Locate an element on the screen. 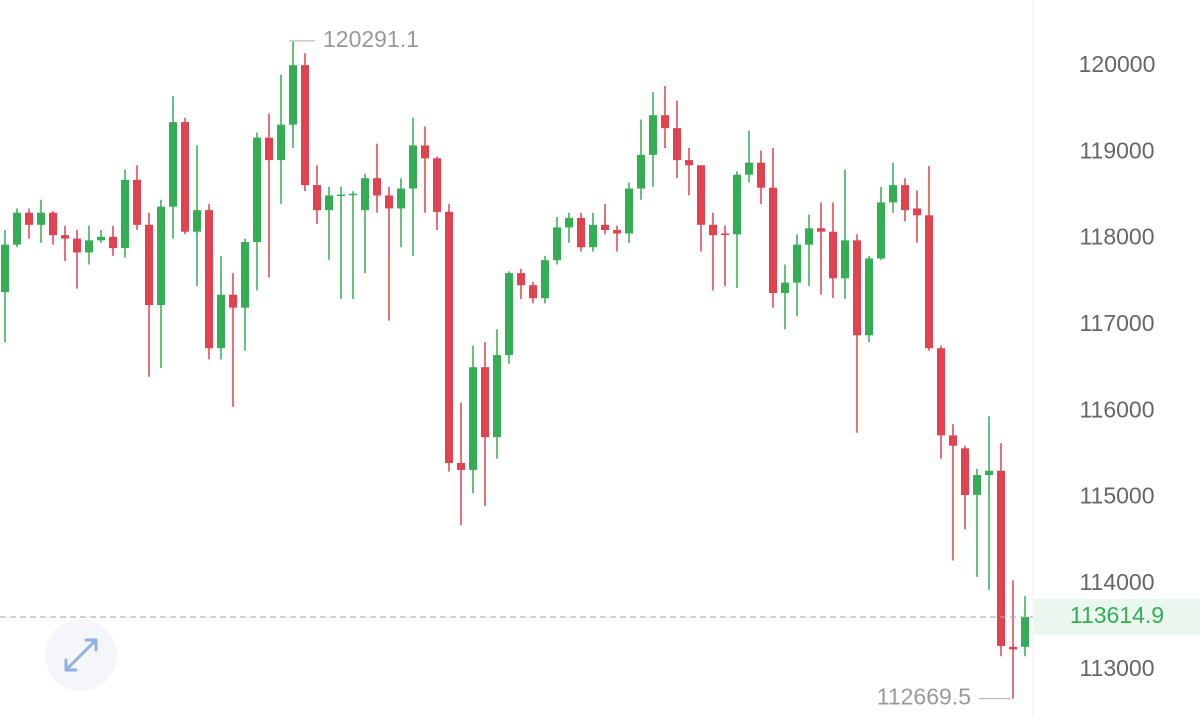 The height and width of the screenshot is (718, 1200). y-tick-label: 120000 is located at coordinates (1117, 64).